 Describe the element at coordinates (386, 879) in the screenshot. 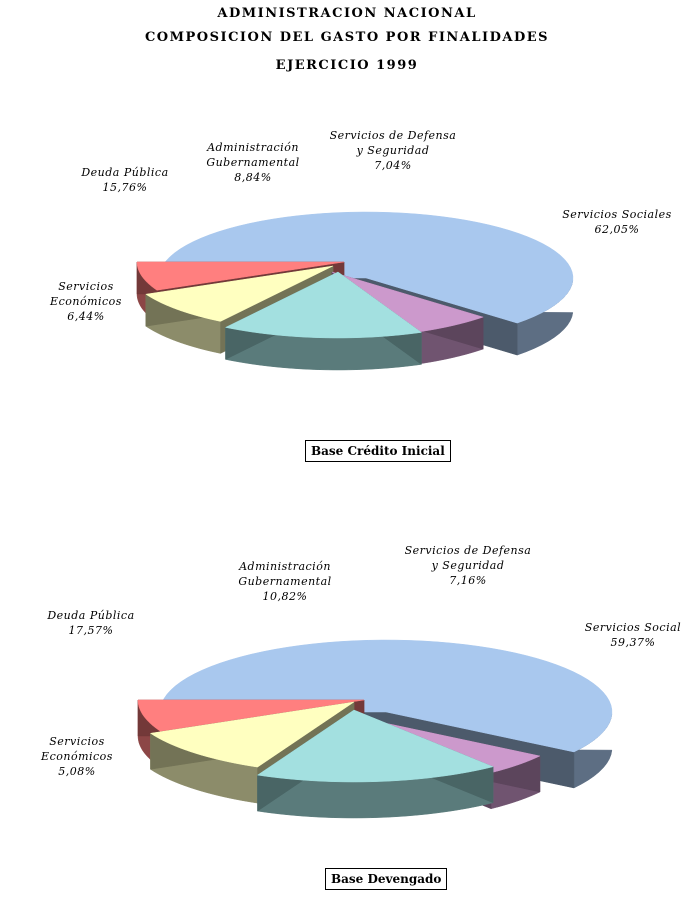

I see `chart-title-devengado: Base Devengado` at that location.